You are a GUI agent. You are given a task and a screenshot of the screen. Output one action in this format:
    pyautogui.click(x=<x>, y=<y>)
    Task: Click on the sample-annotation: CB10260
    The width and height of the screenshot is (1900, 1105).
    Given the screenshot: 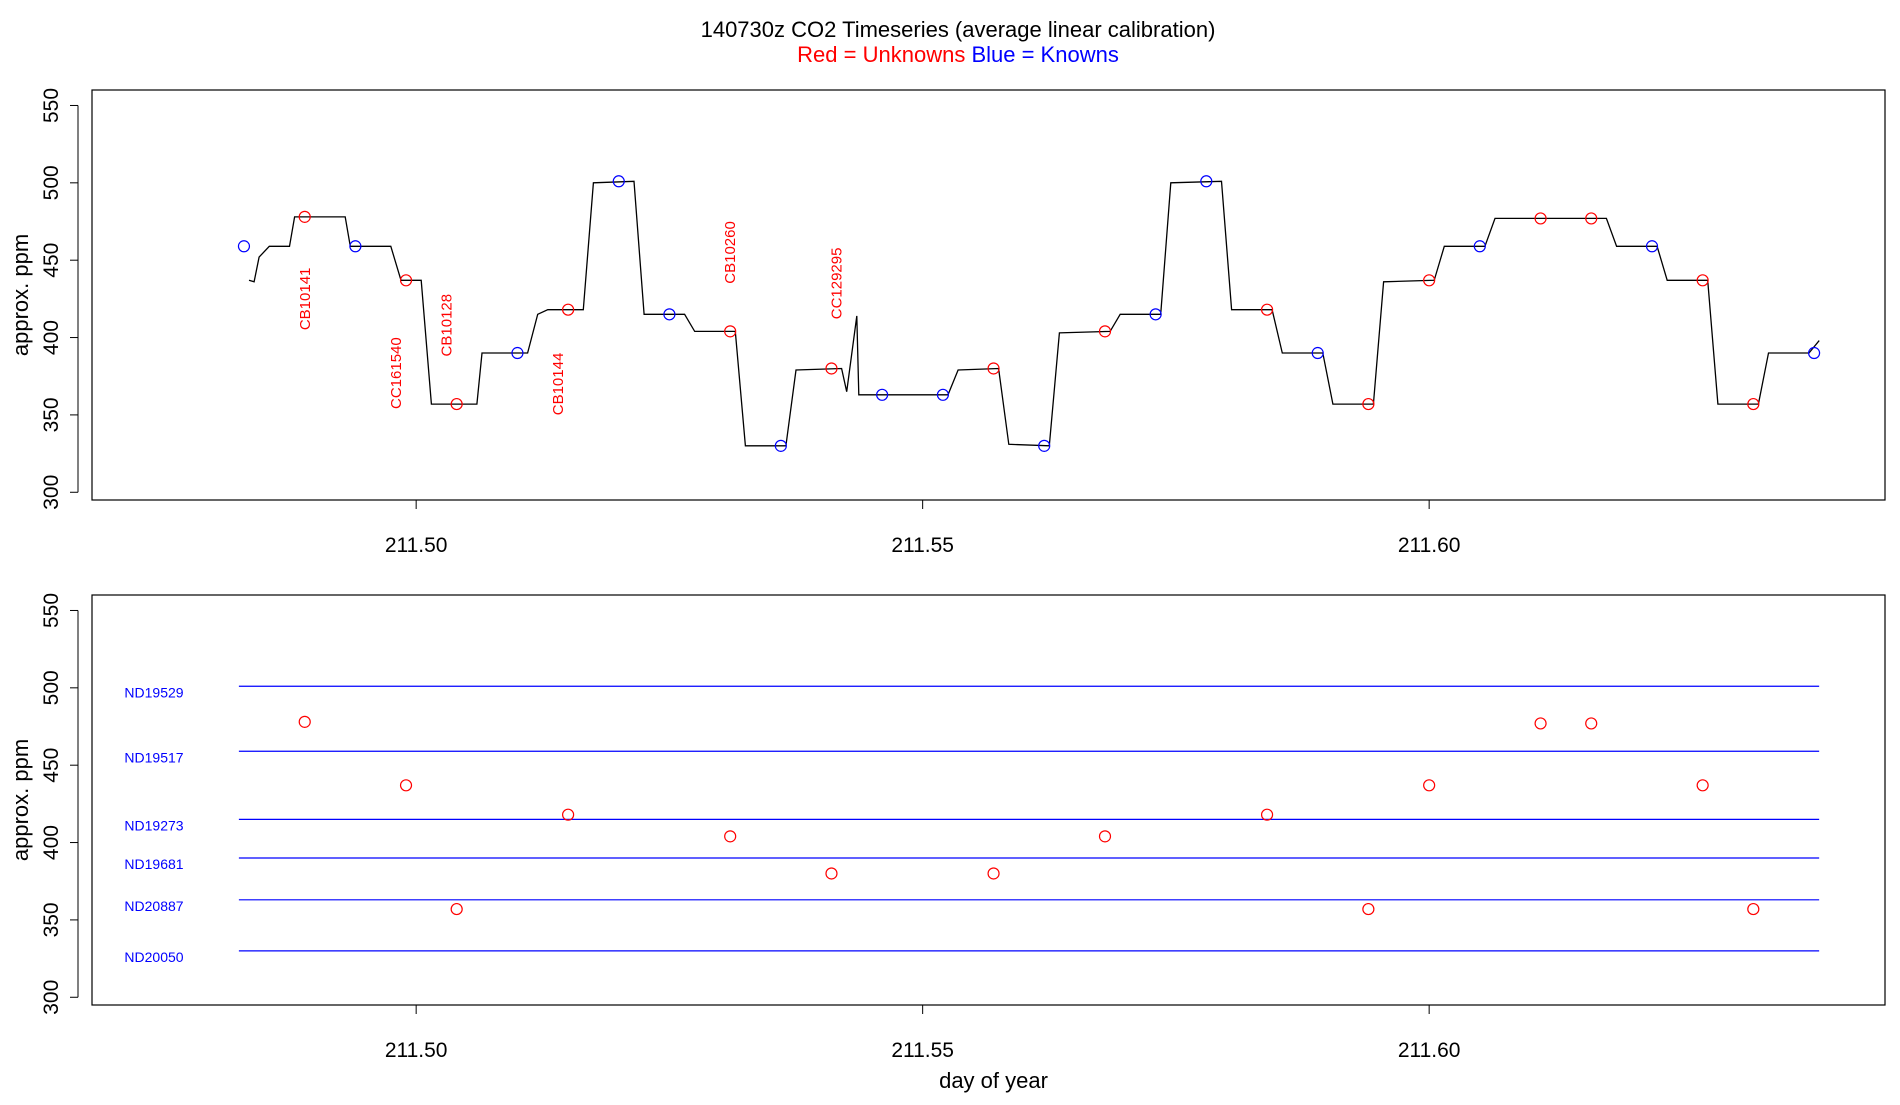 What is the action you would take?
    pyautogui.click(x=730, y=252)
    